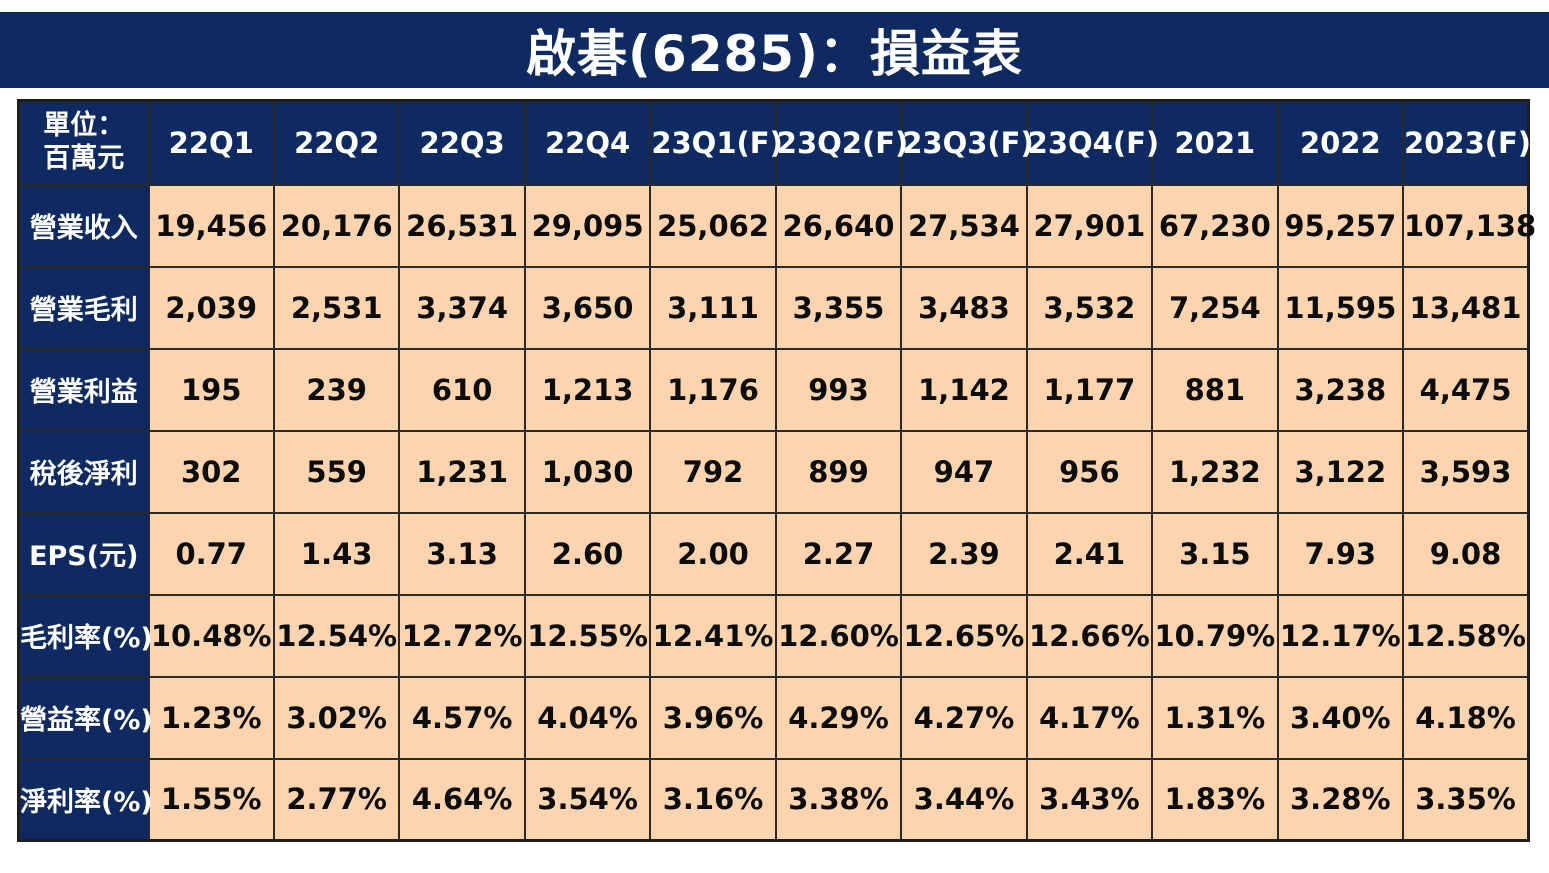 The height and width of the screenshot is (873, 1549). Describe the element at coordinates (838, 225) in the screenshot. I see `table-cell: 26,640` at that location.